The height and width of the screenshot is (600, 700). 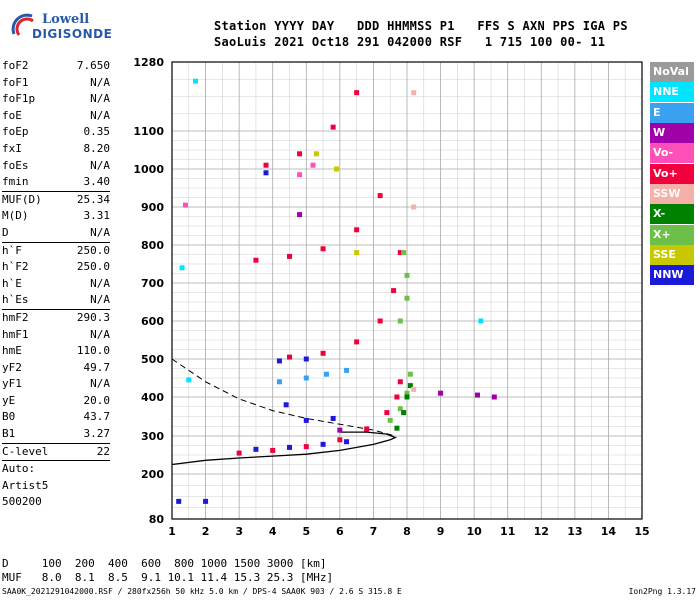 What do you see at coordinates (5, 232) in the screenshot?
I see `param-name: D` at bounding box center [5, 232].